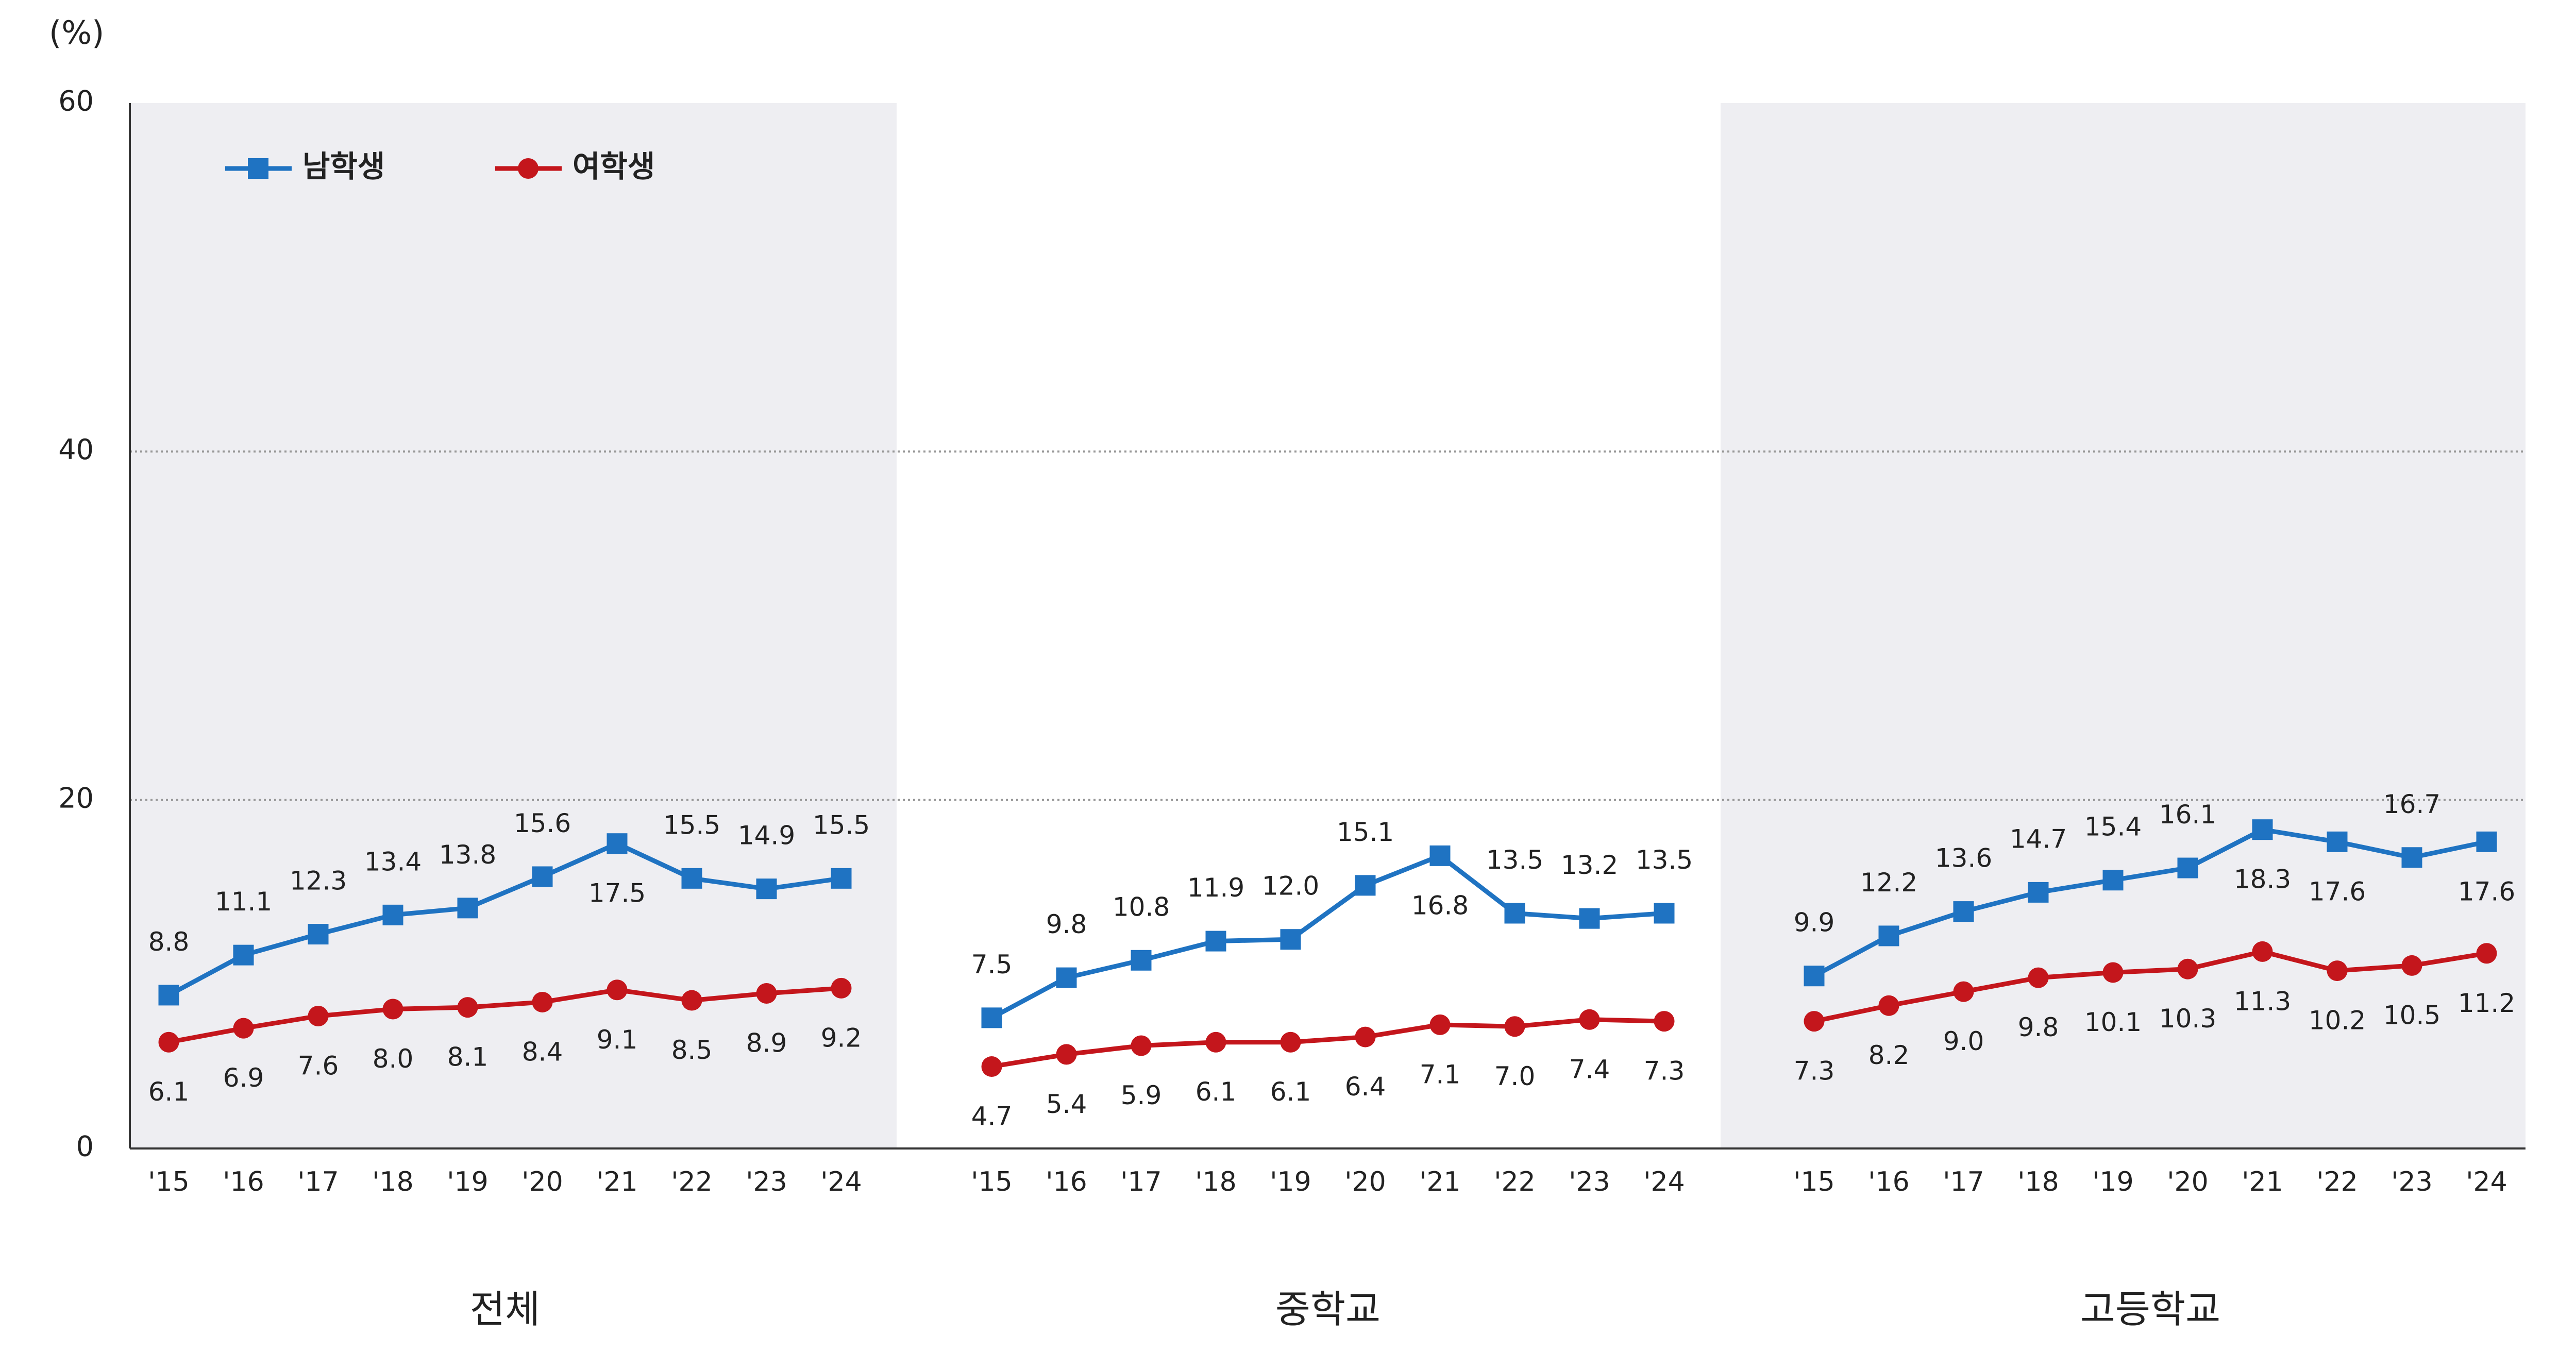 The image size is (2576, 1369). Describe the element at coordinates (2337, 1182) in the screenshot. I see `x-tick-label: '22` at that location.